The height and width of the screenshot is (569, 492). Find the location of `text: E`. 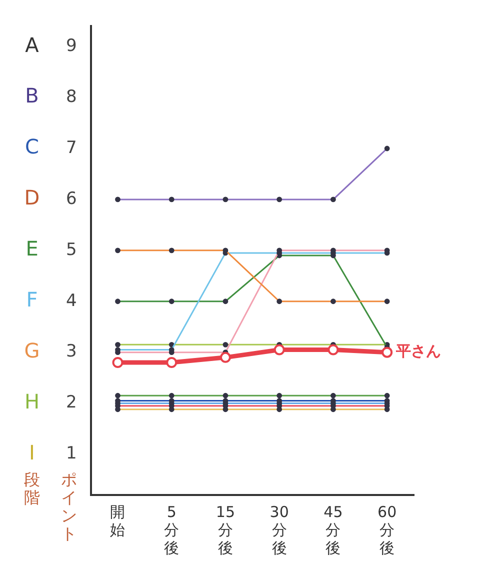

text: E is located at coordinates (32, 248).